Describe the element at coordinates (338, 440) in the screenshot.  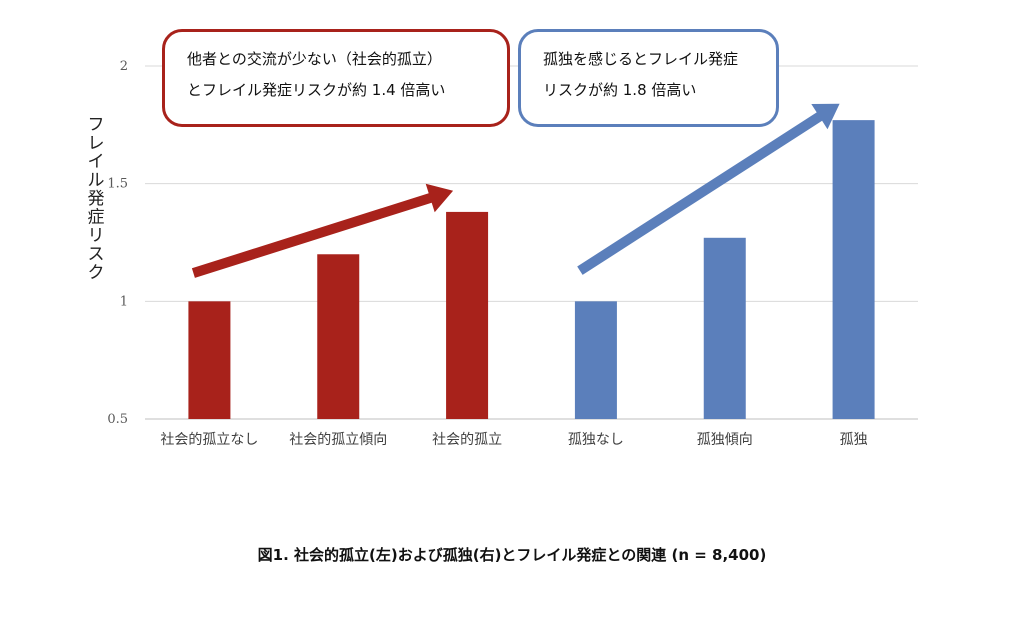
I see `x-category-label: 社会的孤立傾向` at that location.